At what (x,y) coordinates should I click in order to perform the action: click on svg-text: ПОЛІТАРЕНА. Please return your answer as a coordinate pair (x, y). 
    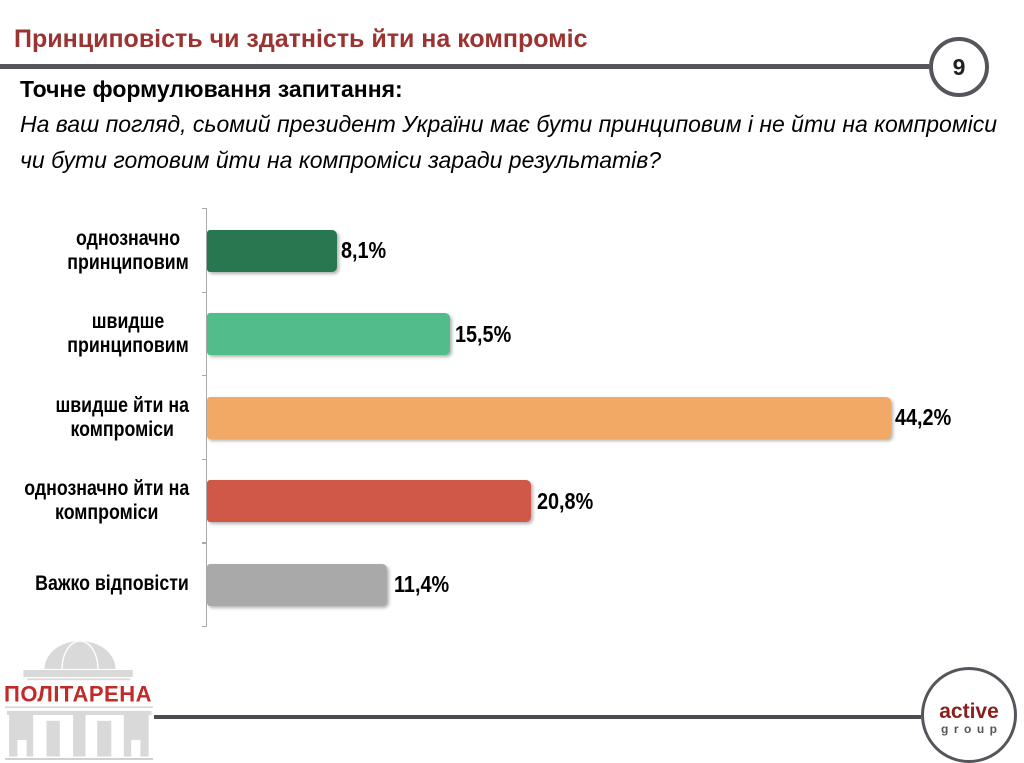
    Looking at the image, I should click on (78, 693).